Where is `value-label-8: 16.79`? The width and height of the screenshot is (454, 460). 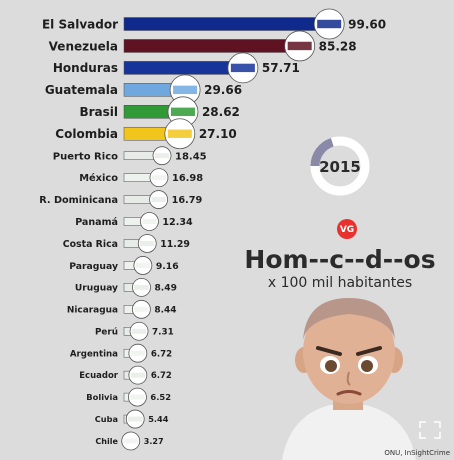
value-label-8: 16.79 is located at coordinates (187, 200).